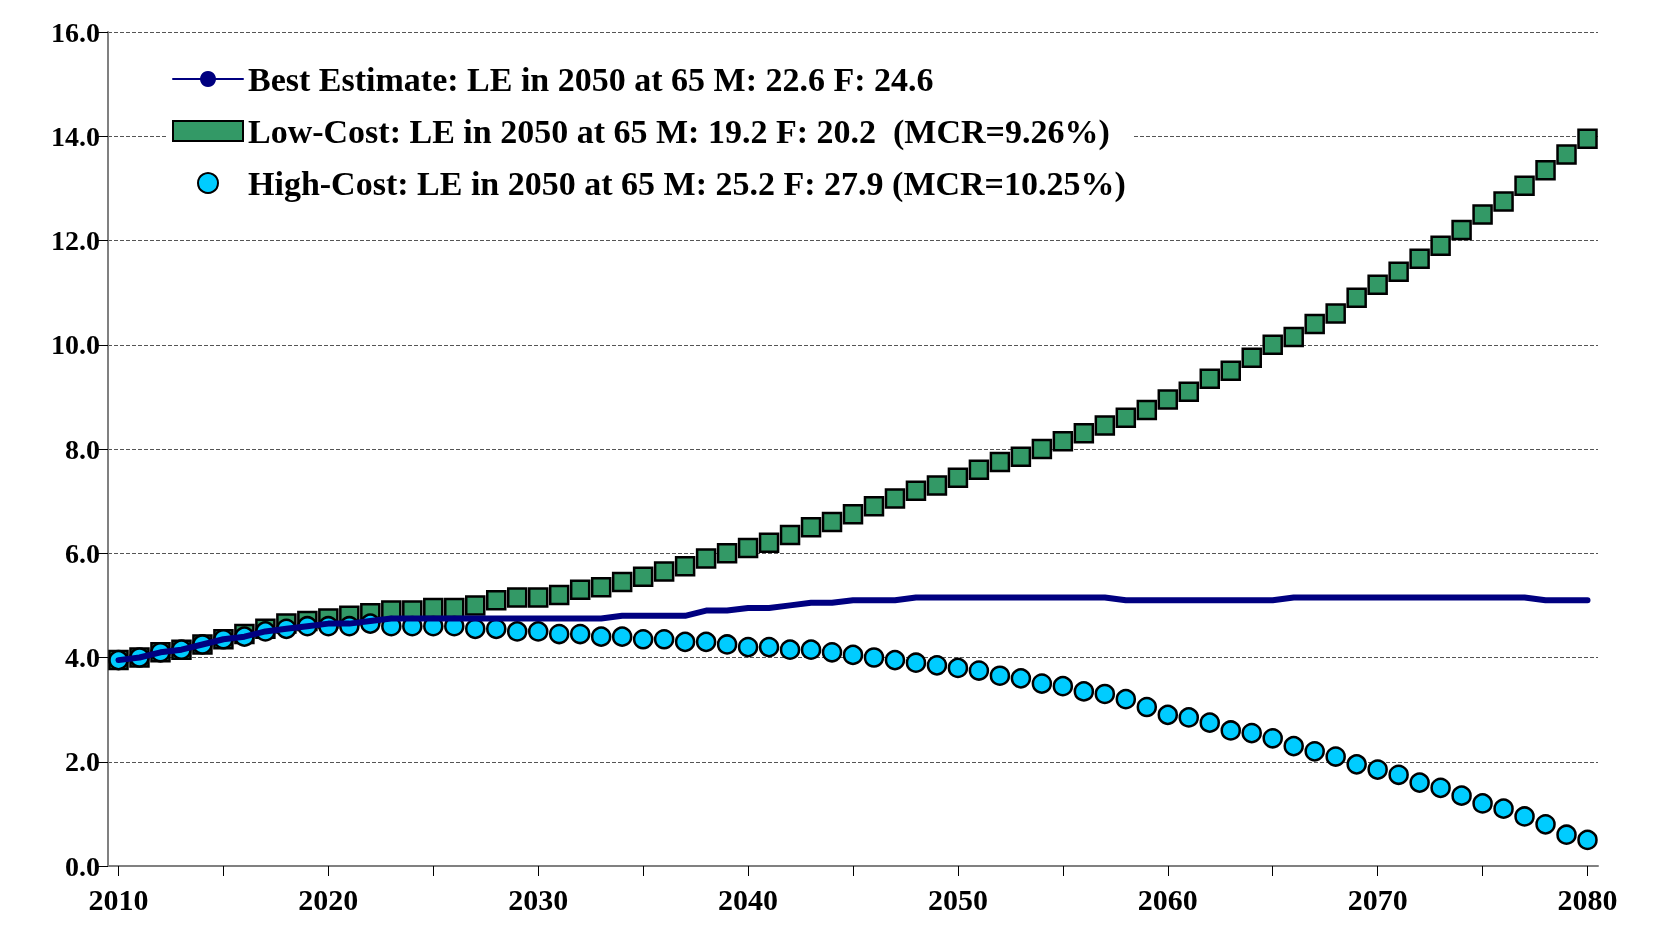  What do you see at coordinates (538, 899) in the screenshot?
I see `x-tick-label: 2030` at bounding box center [538, 899].